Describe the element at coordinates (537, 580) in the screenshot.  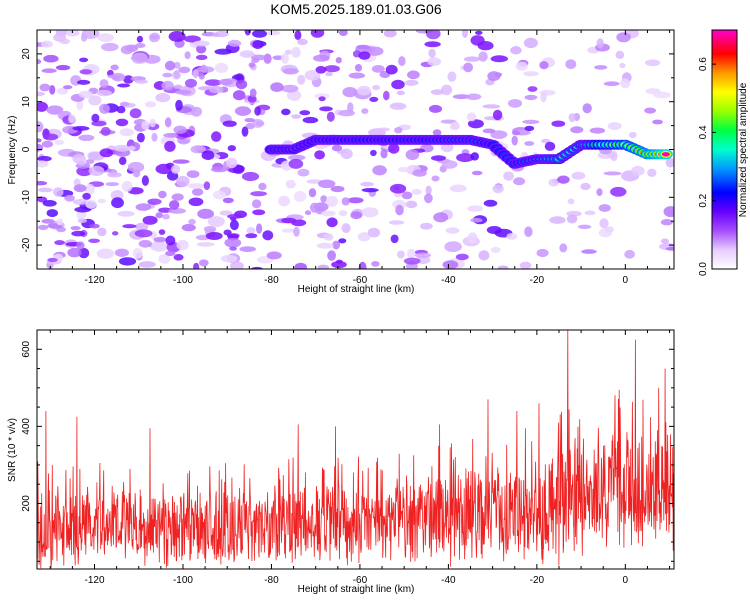
I see `x-tick-label: -20` at that location.